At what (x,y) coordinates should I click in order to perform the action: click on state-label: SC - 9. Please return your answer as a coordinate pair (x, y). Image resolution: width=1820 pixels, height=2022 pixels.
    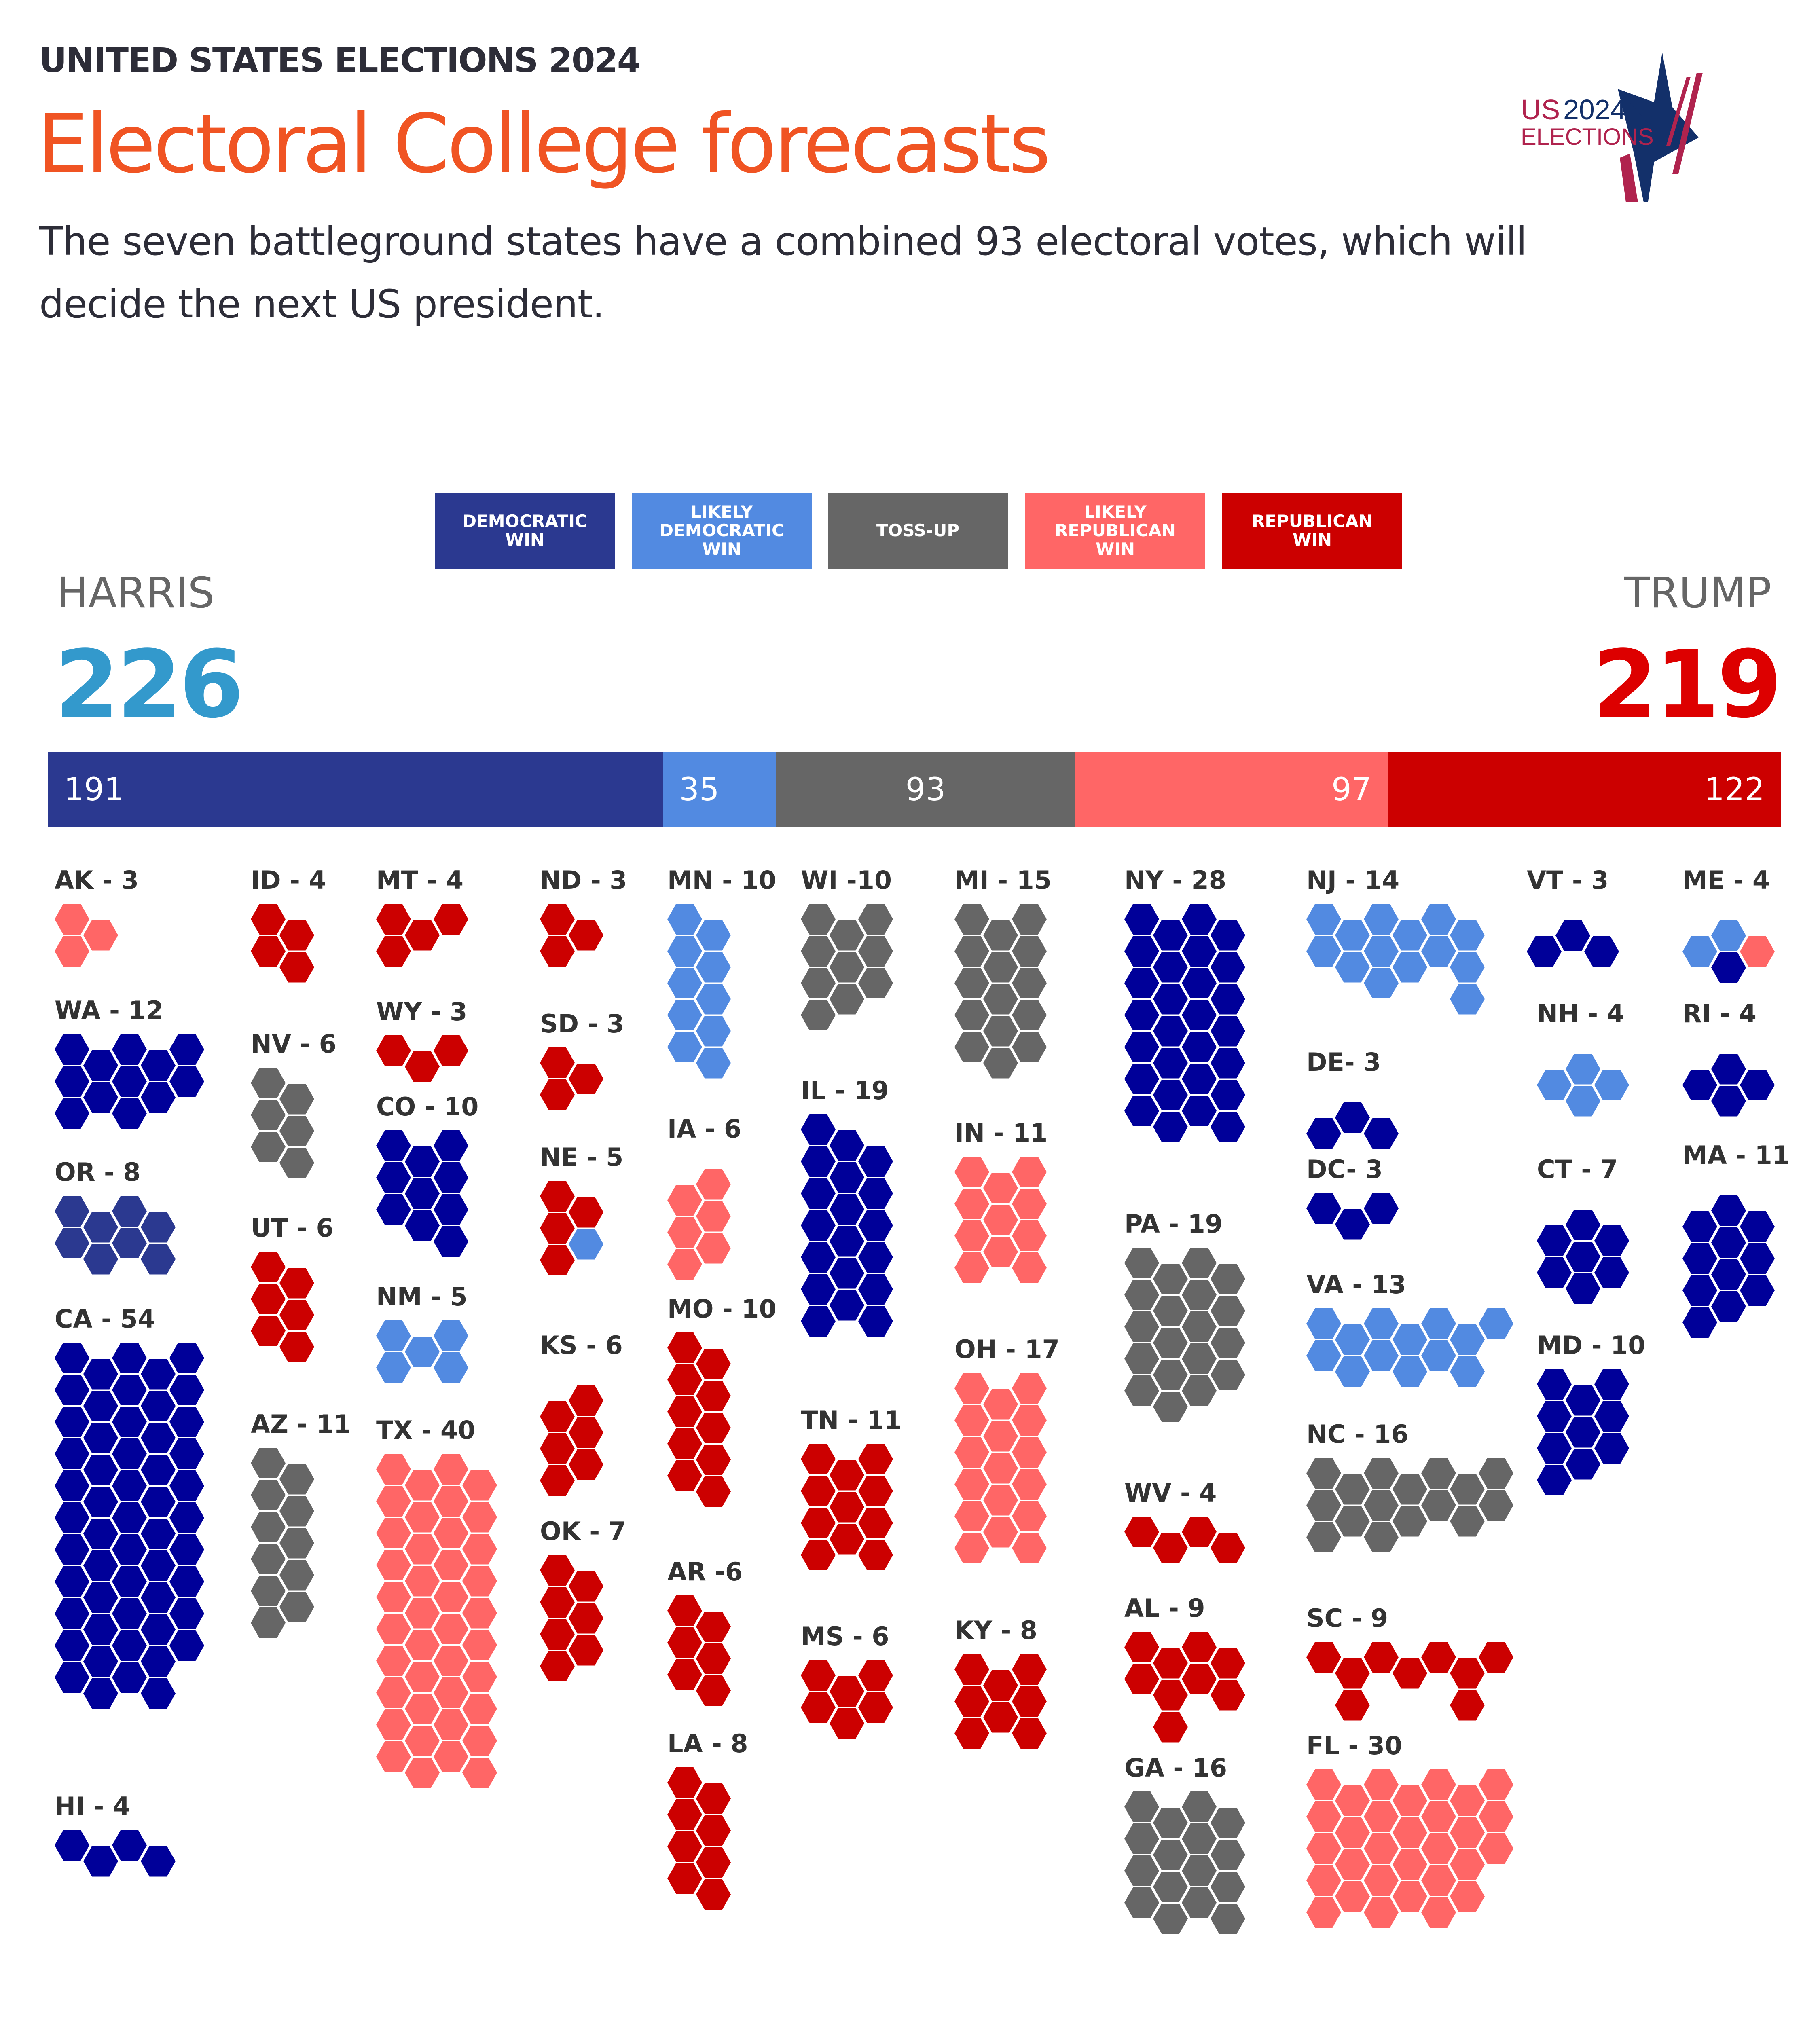
    Looking at the image, I should click on (1347, 1618).